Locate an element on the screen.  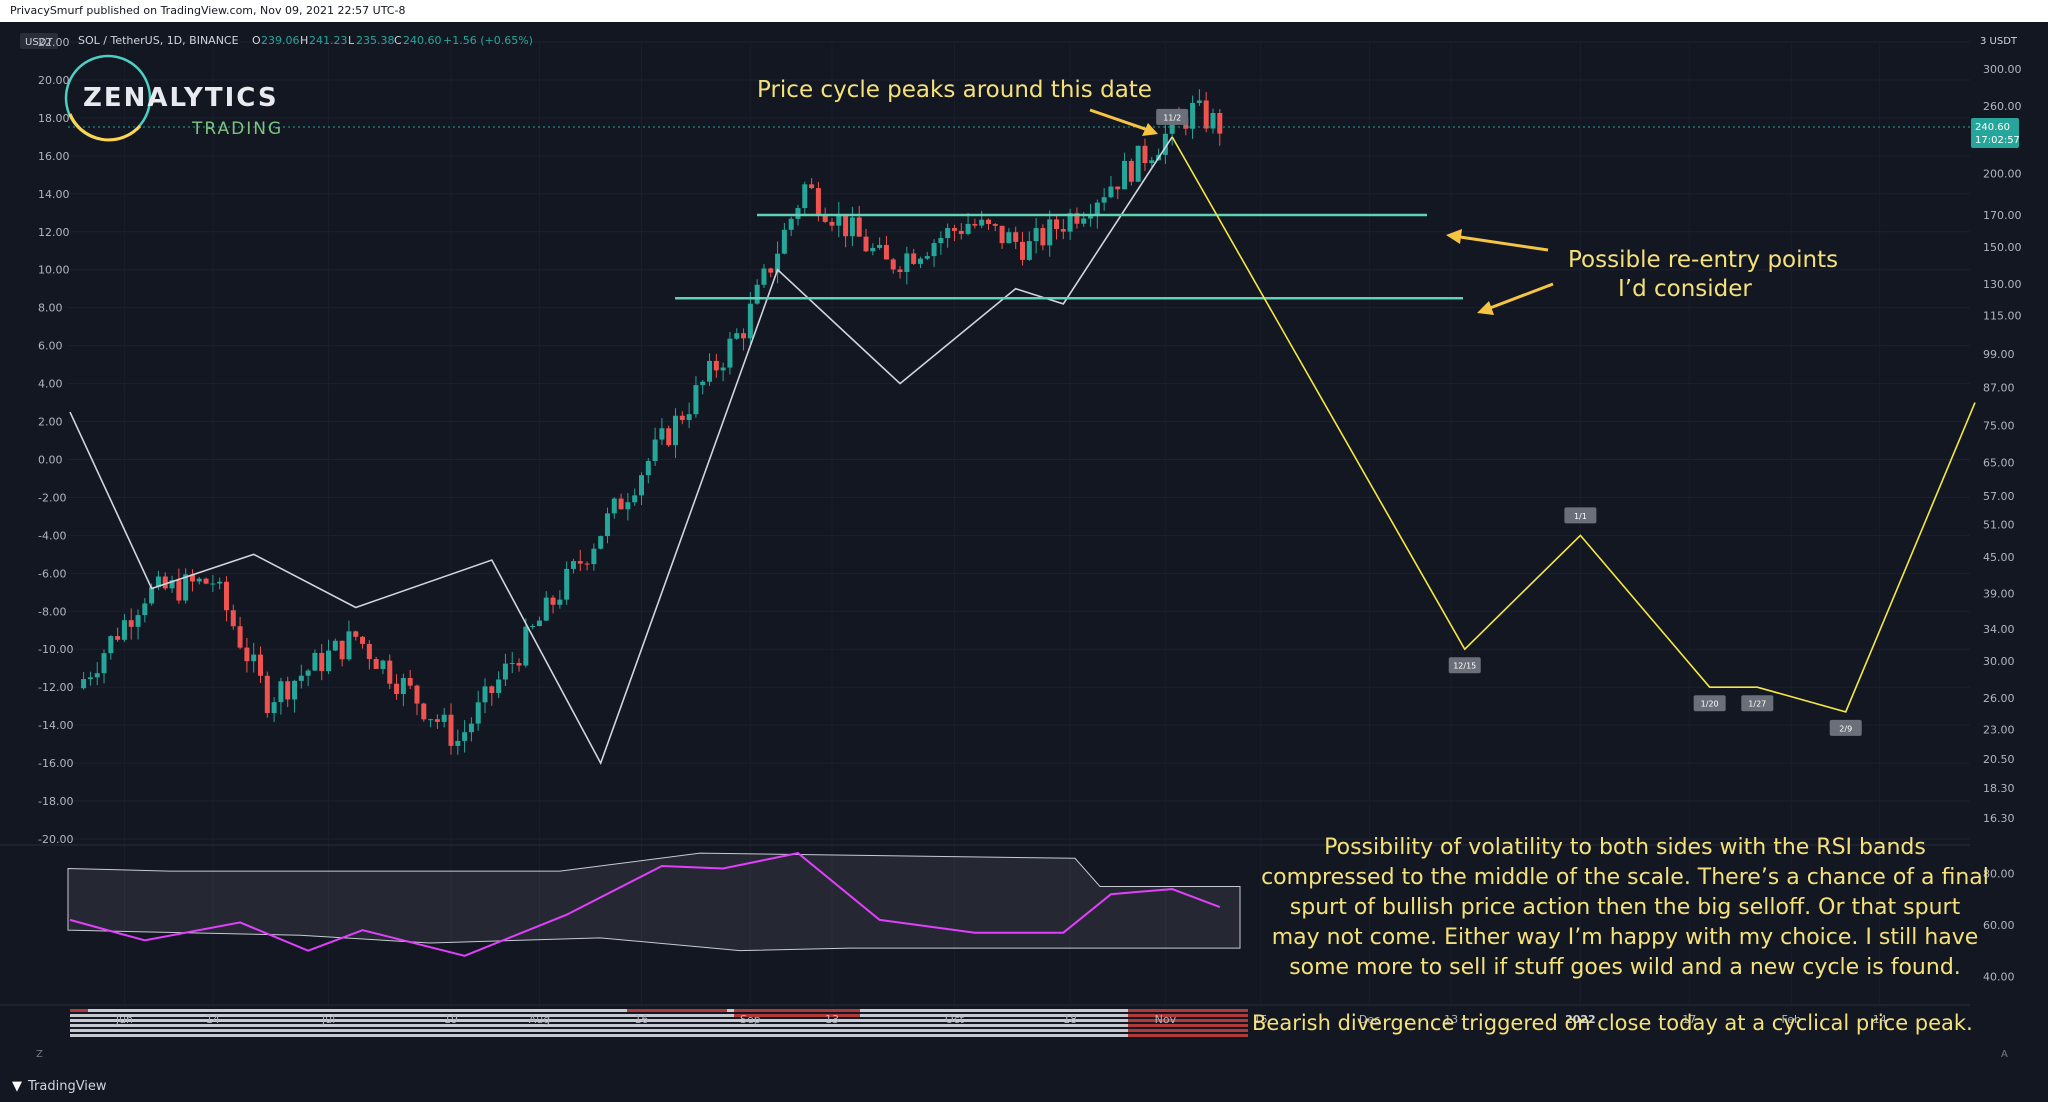
left-axis-tick: 2.00 is located at coordinates (50, 422).